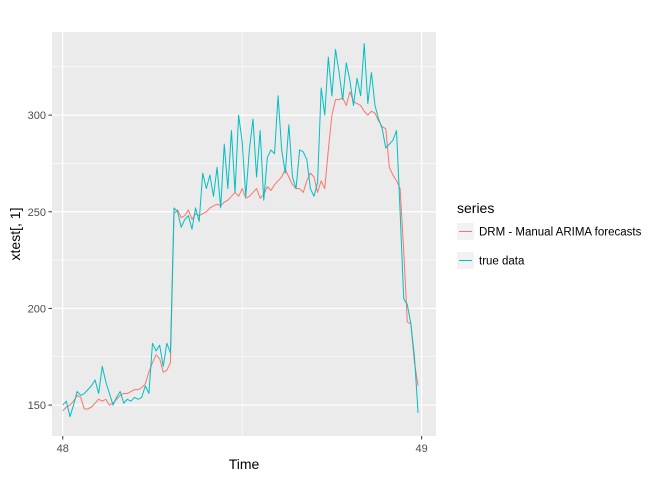 This screenshot has width=672, height=480. I want to click on y-tick-label: 250, so click(37, 213).